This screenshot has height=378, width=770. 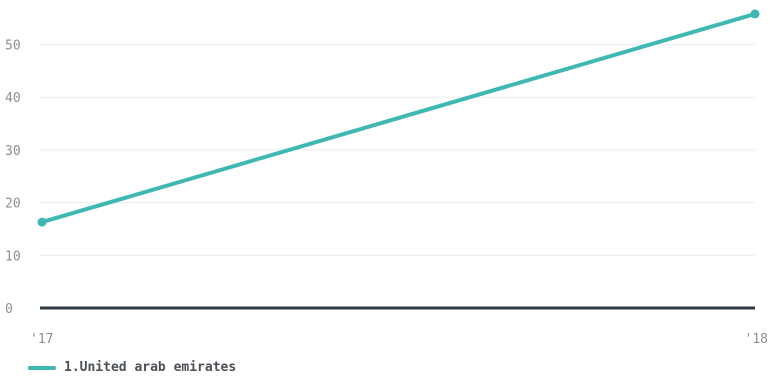 What do you see at coordinates (13, 46) in the screenshot?
I see `y-tick-label-50: 50` at bounding box center [13, 46].